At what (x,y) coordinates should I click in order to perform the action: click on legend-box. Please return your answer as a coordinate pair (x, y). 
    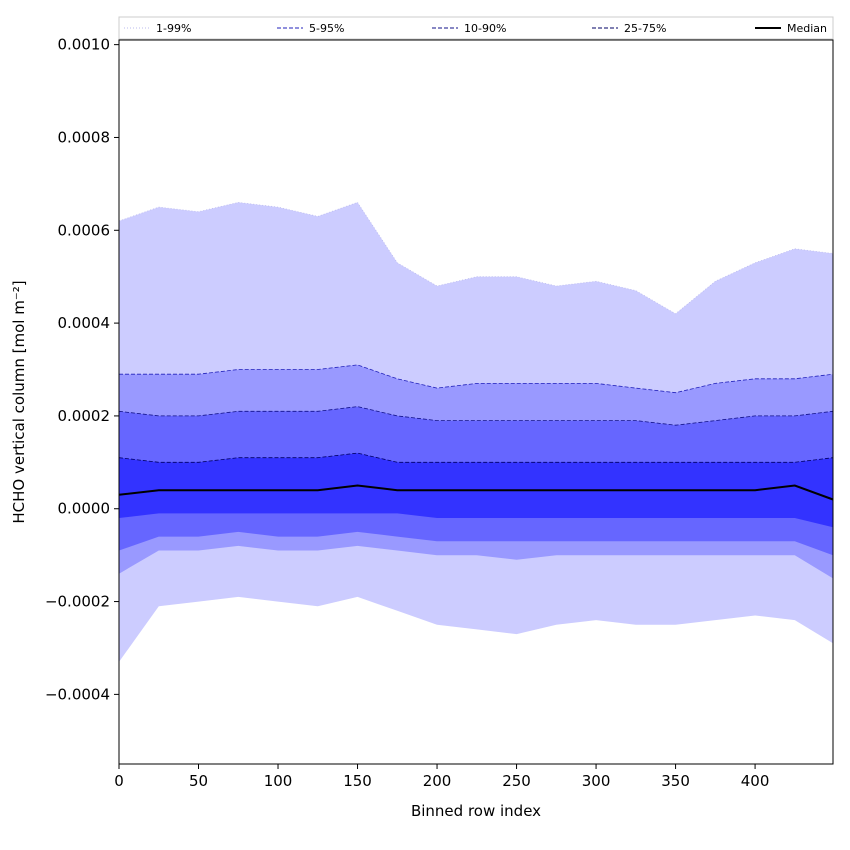
    Looking at the image, I should click on (476, 28).